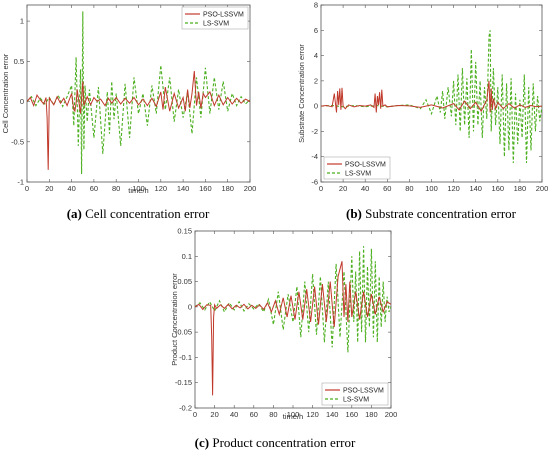 The height and width of the screenshot is (455, 550). What do you see at coordinates (183, 332) in the screenshot?
I see `y-tick-label: -0.05` at bounding box center [183, 332].